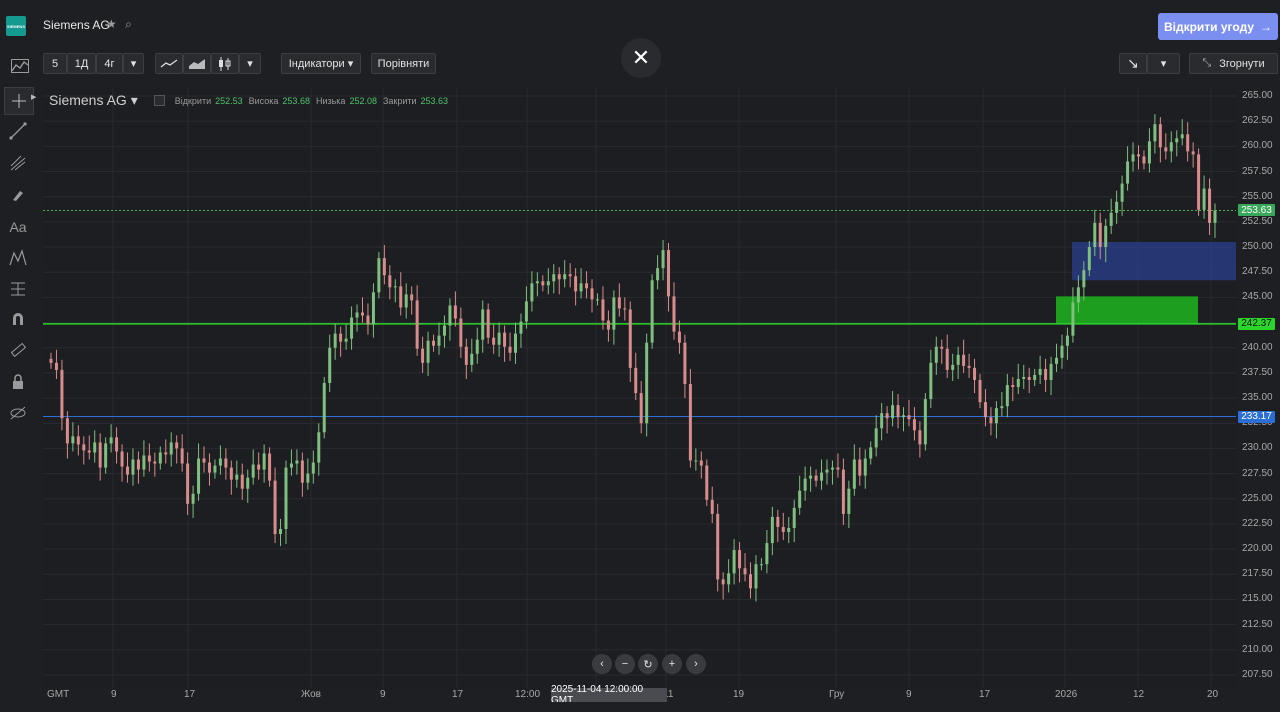  What do you see at coordinates (18, 195) in the screenshot?
I see `brush-icon` at bounding box center [18, 195].